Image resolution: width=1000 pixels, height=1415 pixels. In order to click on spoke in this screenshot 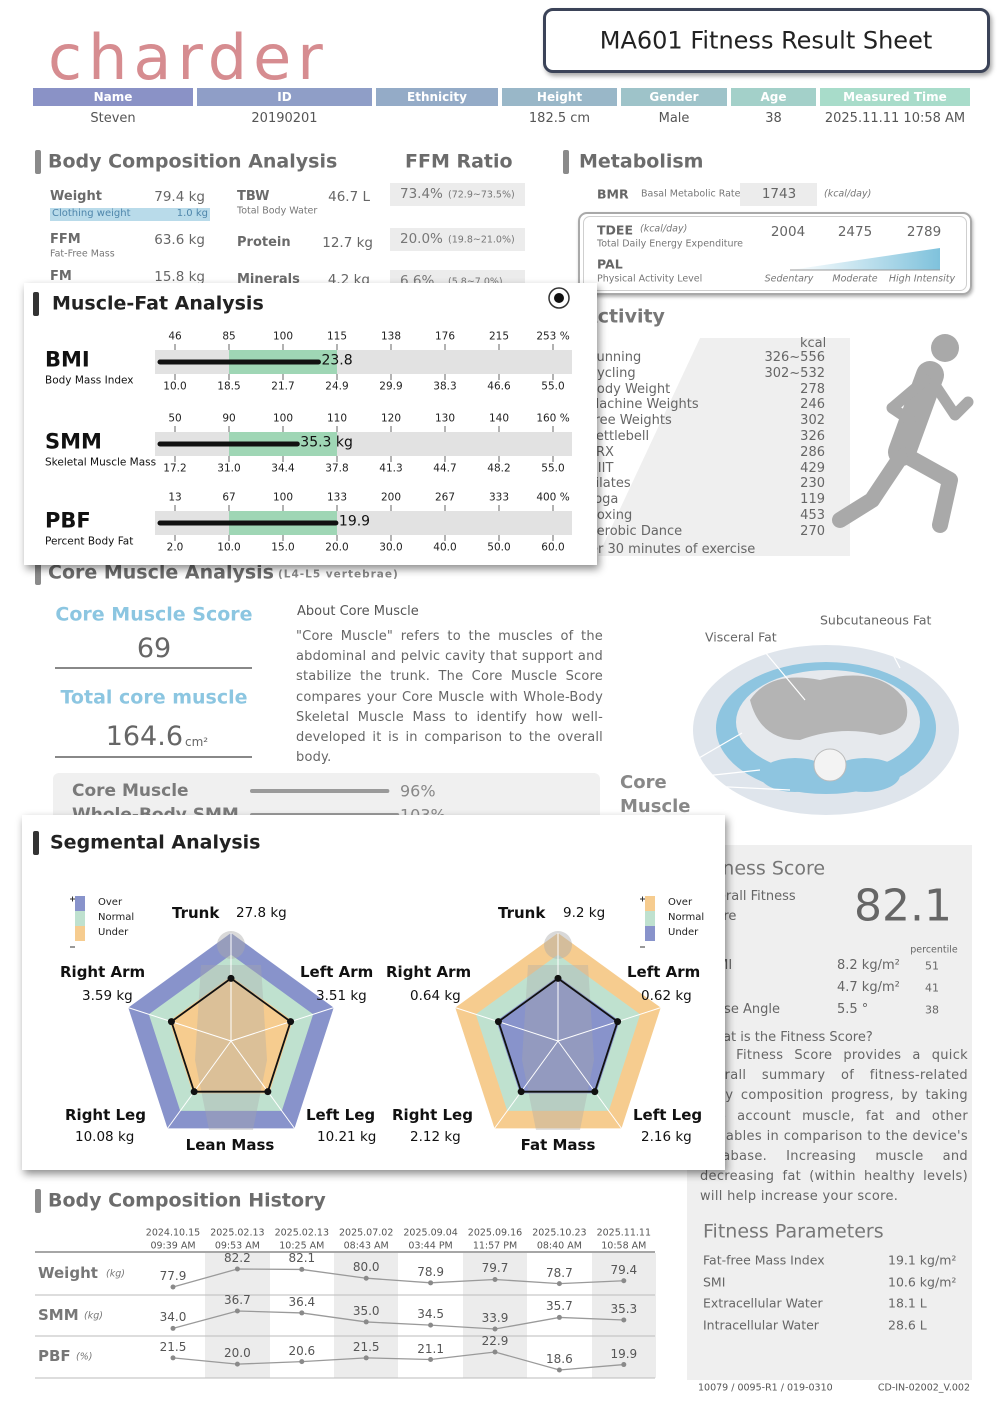, I will do `click(199, 1084)`.